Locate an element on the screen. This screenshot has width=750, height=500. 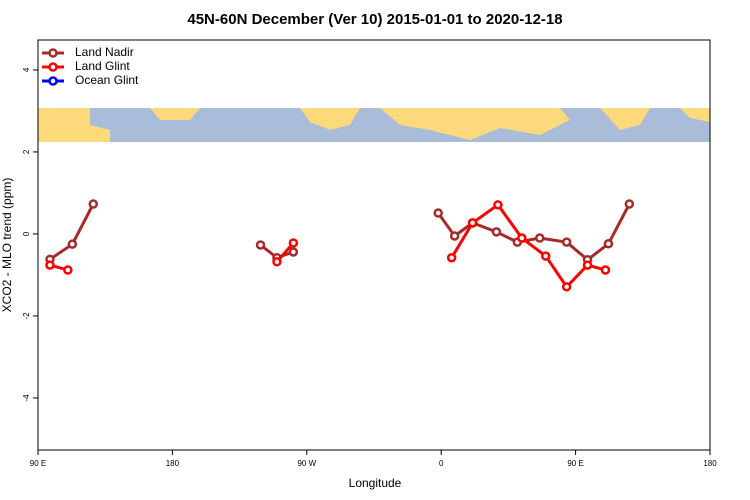
y-tick-label: -2 is located at coordinates (26, 316).